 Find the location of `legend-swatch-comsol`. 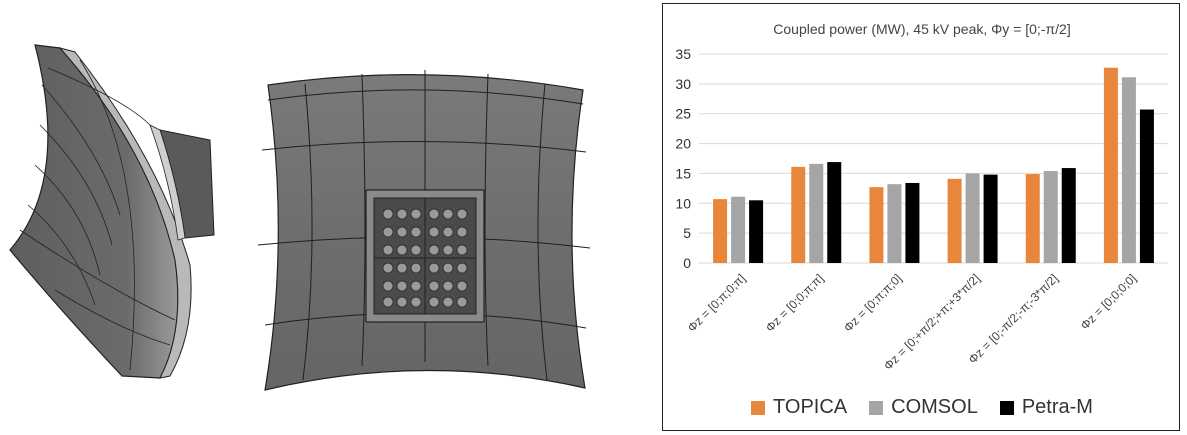

legend-swatch-comsol is located at coordinates (876, 407).